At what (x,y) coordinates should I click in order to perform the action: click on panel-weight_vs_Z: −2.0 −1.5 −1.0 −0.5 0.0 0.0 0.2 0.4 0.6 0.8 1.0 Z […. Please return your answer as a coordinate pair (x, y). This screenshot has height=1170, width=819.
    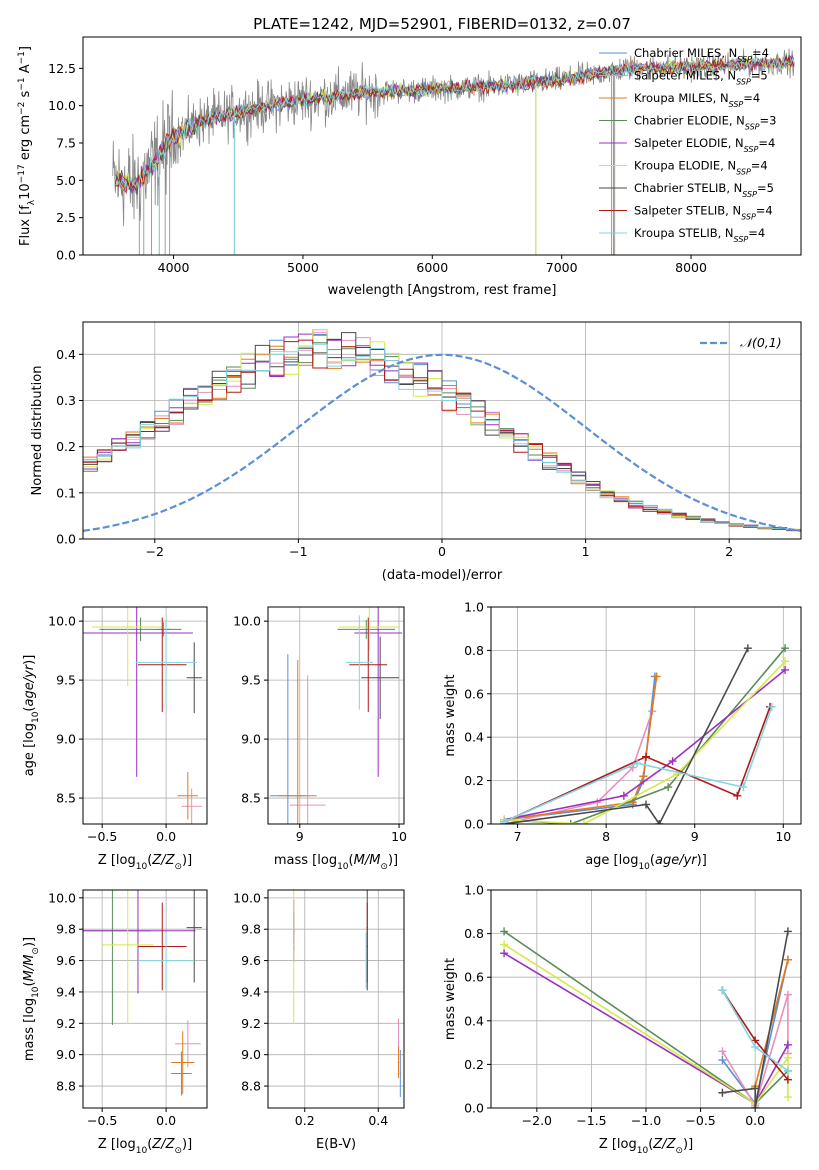
    Looking at the image, I should click on (622, 1019).